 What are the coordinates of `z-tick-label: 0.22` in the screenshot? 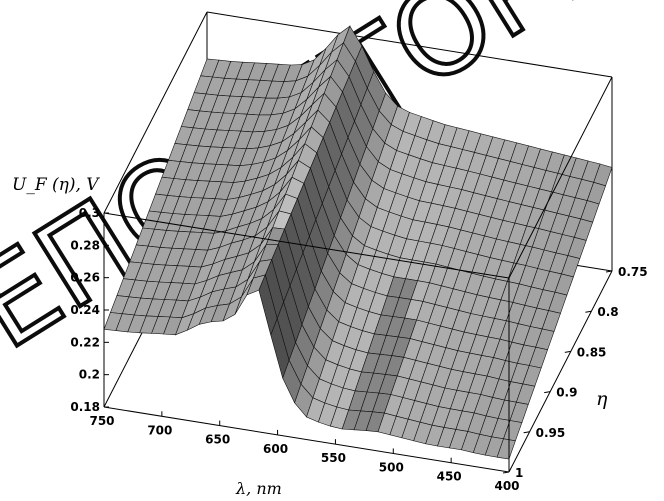 It's located at (85, 342).